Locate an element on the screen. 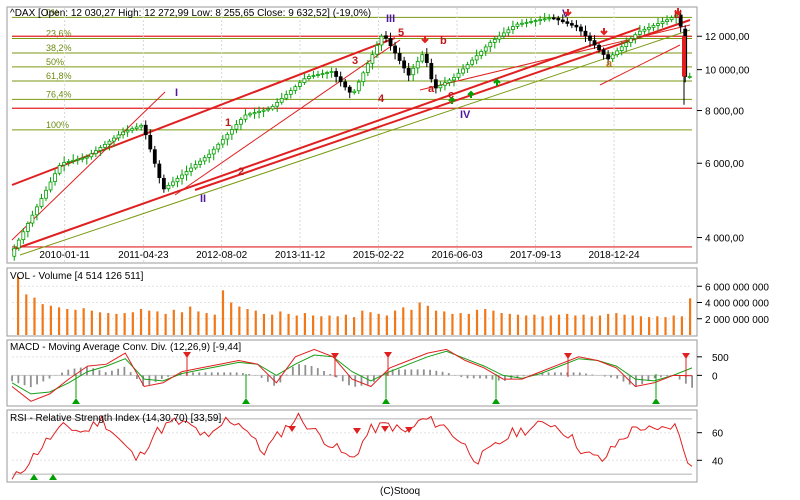  fib-label-1: 23,6% is located at coordinates (59, 34).